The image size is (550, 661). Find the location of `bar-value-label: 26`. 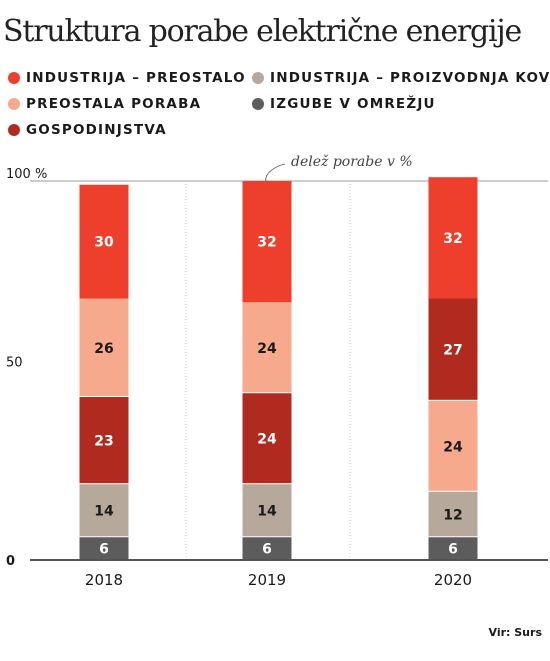

bar-value-label: 26 is located at coordinates (103, 349).